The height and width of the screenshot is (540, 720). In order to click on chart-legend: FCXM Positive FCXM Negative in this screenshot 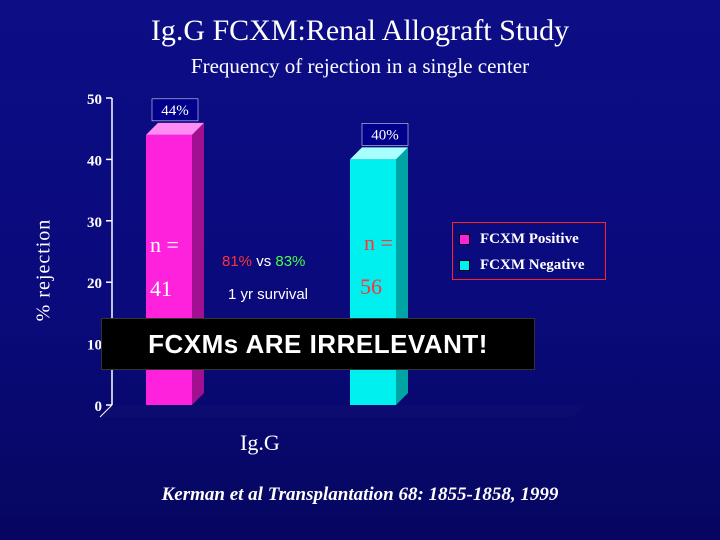, I will do `click(529, 251)`.